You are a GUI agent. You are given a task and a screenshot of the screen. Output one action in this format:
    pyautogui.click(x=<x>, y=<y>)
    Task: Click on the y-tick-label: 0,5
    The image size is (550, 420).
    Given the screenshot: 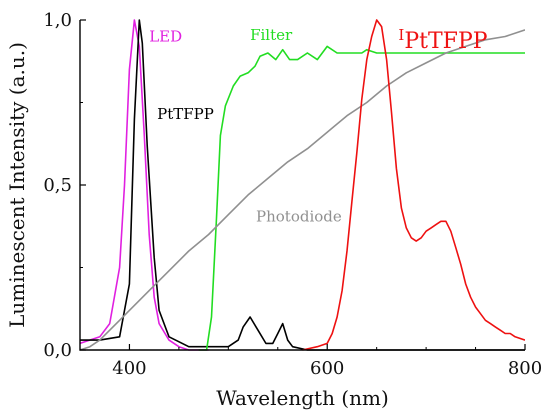 What is the action you would take?
    pyautogui.click(x=57, y=185)
    